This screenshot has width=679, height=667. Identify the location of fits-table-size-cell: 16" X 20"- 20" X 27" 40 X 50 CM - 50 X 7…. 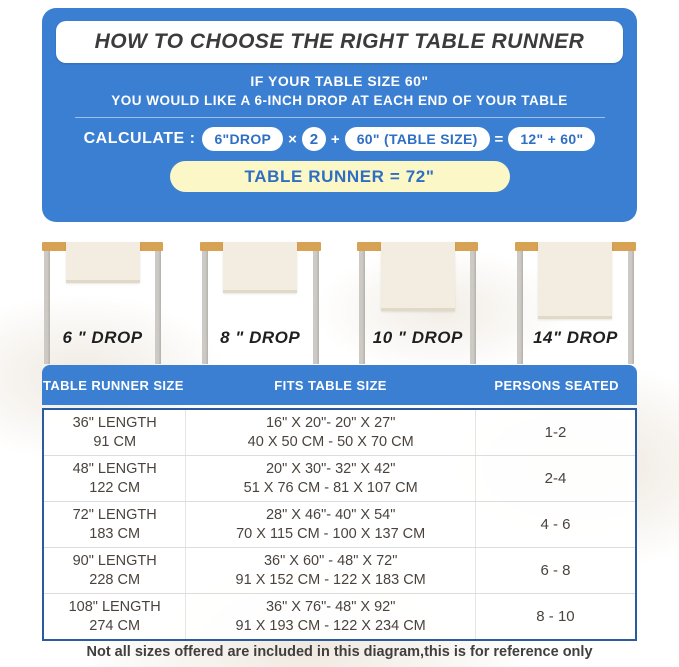
(331, 432).